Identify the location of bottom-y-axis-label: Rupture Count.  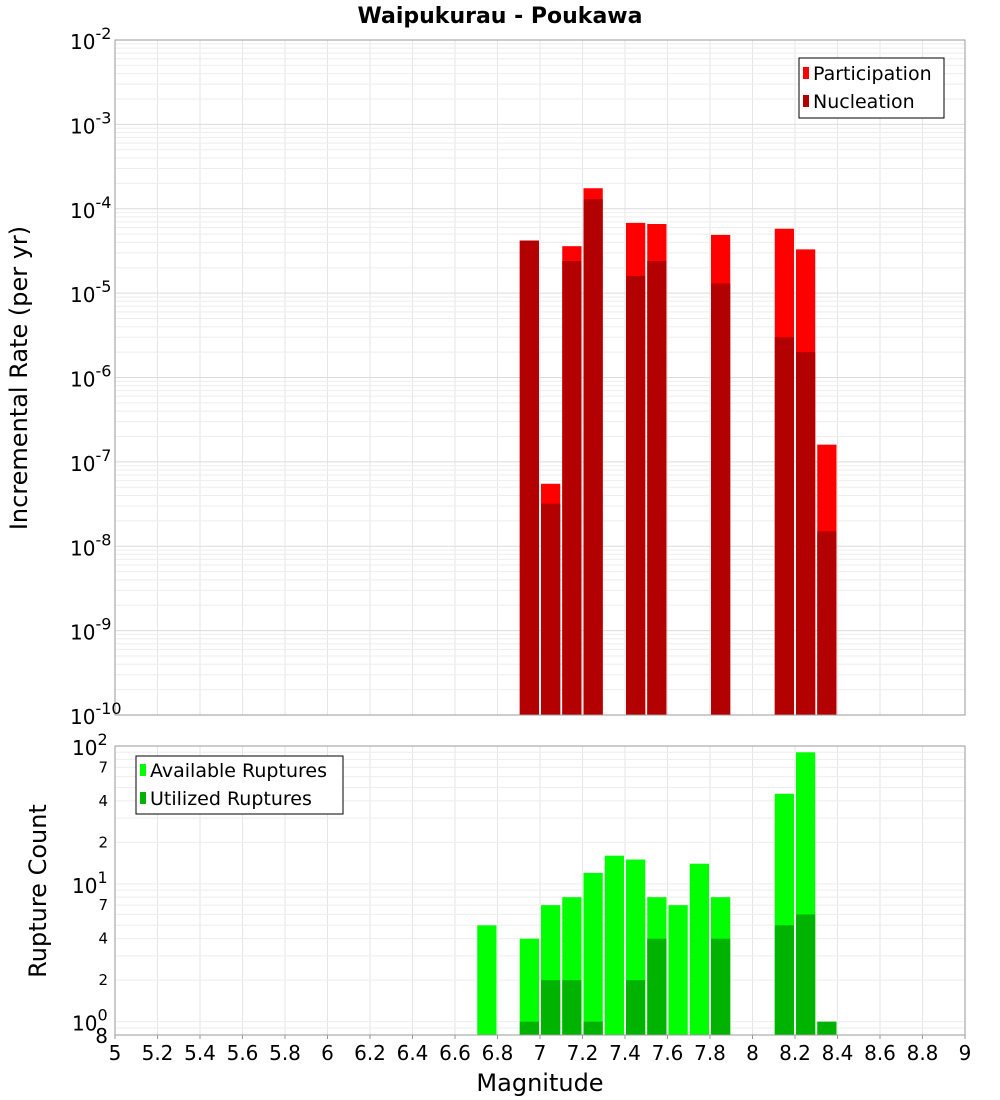
(38, 891).